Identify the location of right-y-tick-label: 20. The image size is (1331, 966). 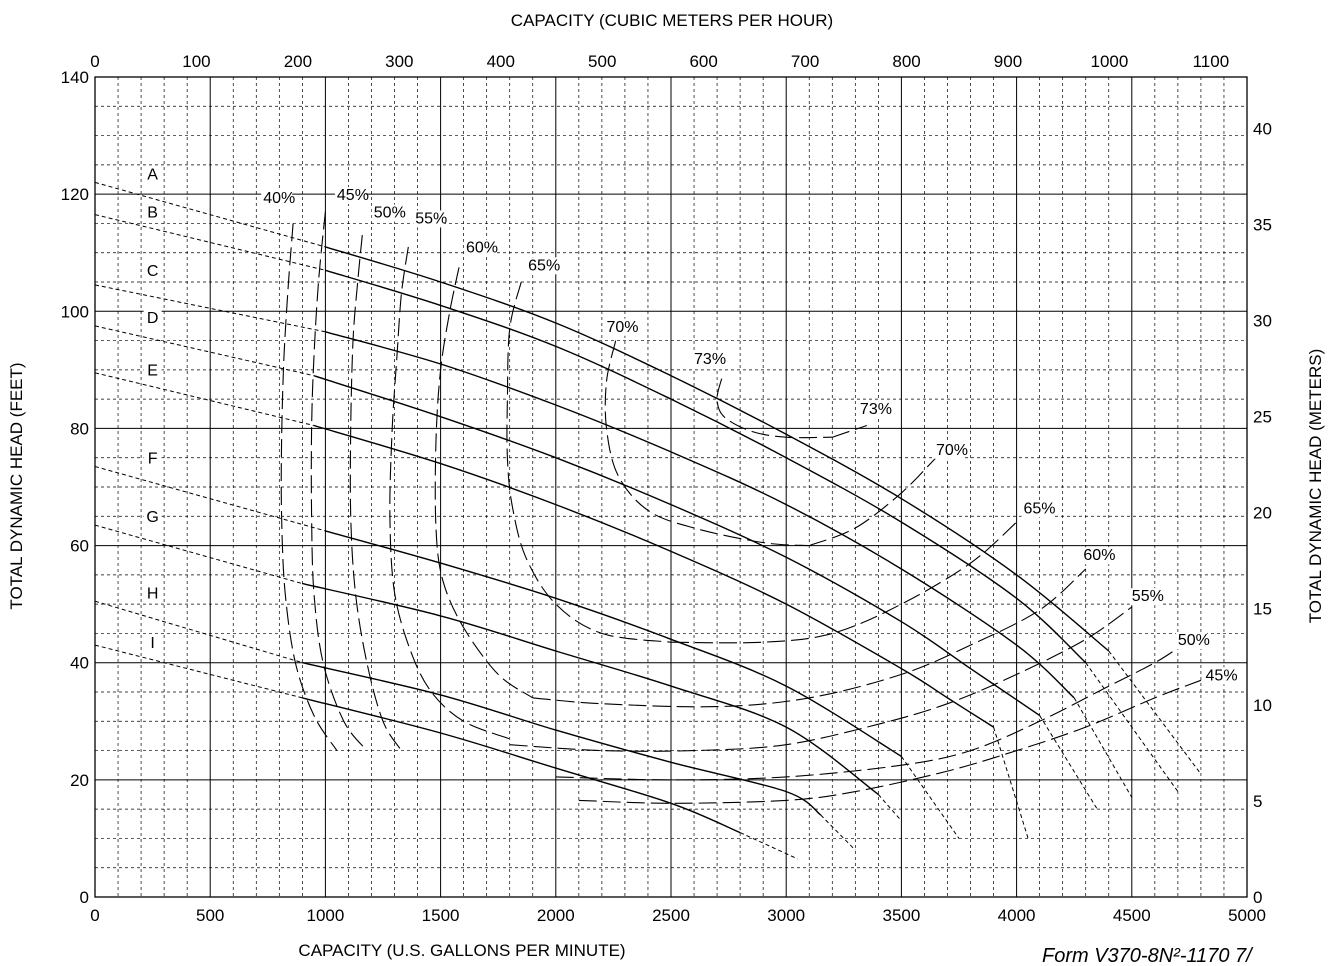
(1262, 513).